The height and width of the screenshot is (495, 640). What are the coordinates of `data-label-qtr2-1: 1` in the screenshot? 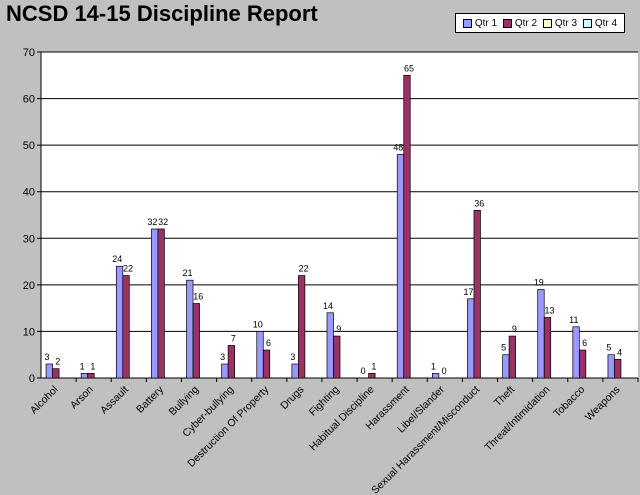 It's located at (92, 366).